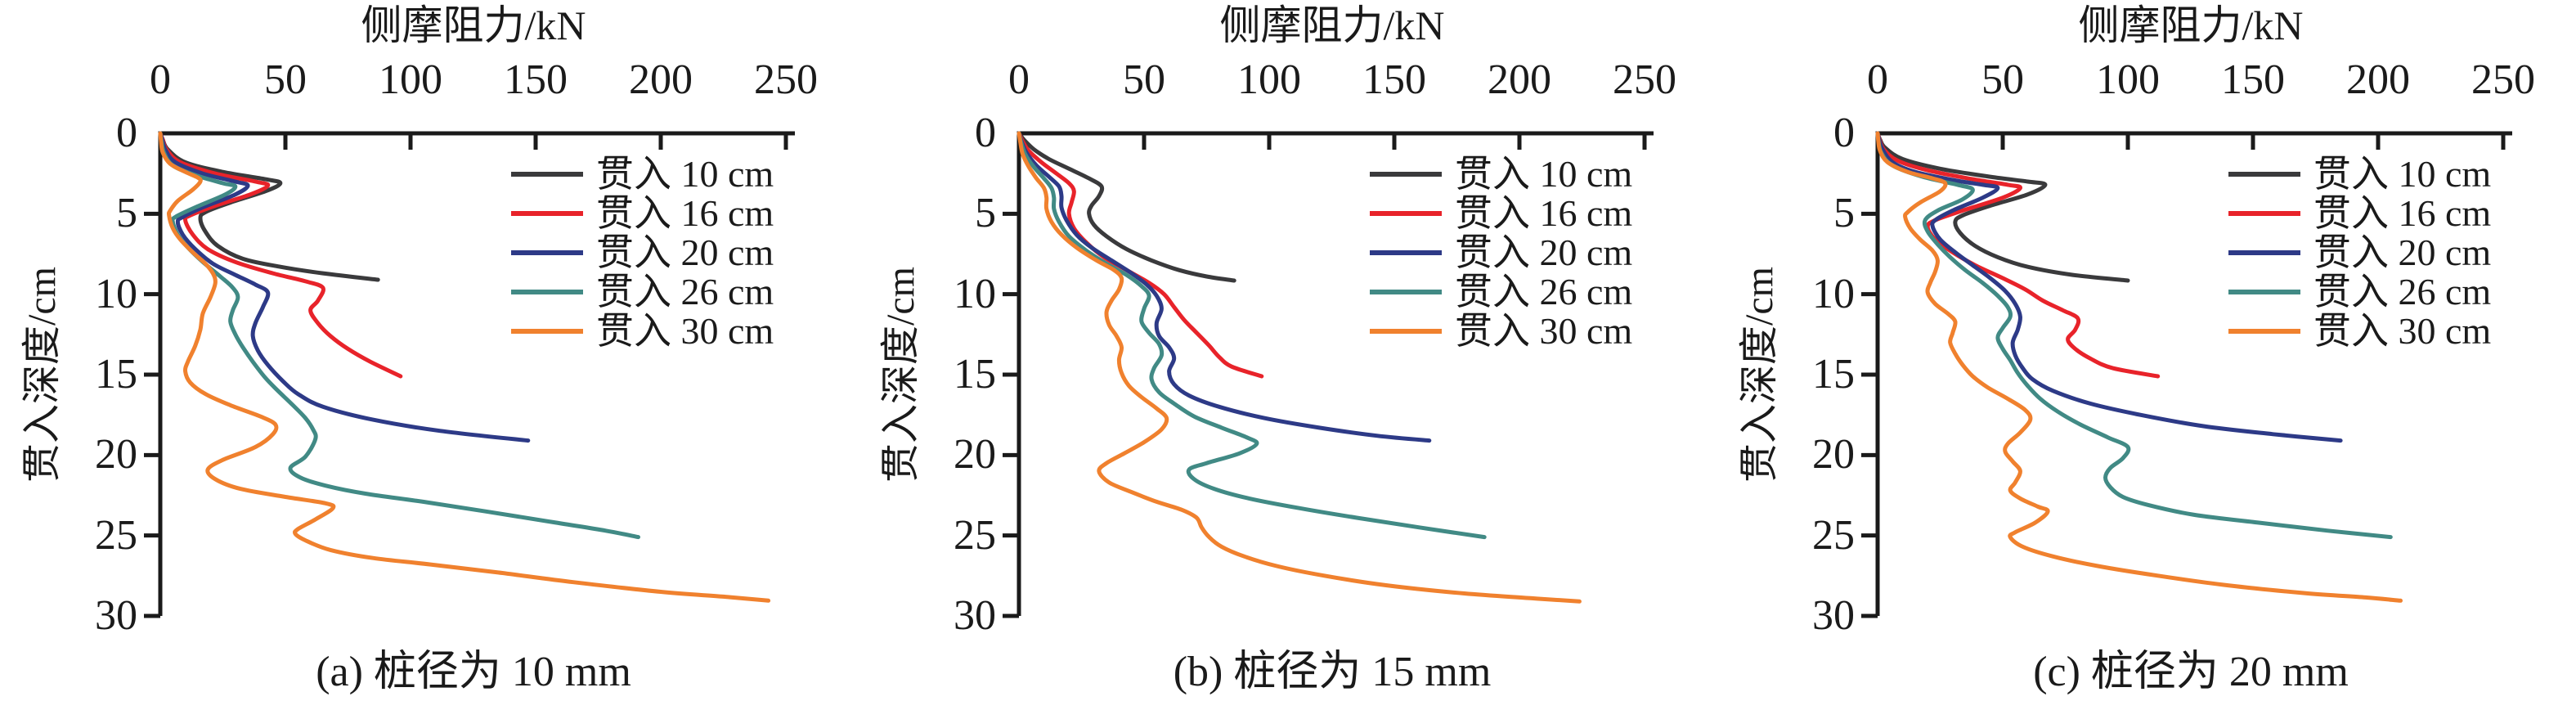 The image size is (2576, 710). What do you see at coordinates (1332, 672) in the screenshot?
I see `panel-caption: (b) 桩径为 15 mm` at bounding box center [1332, 672].